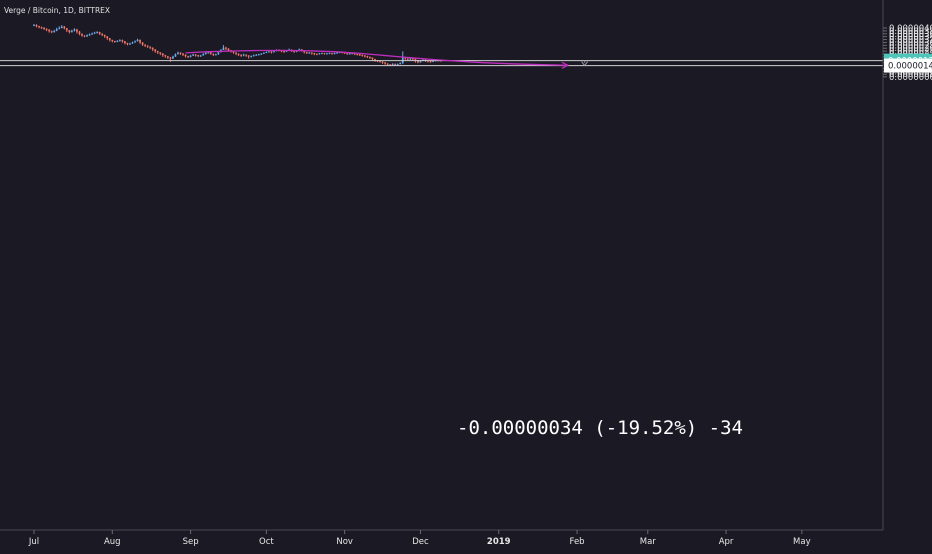  Describe the element at coordinates (420, 542) in the screenshot. I see `x-tick-label: Dec` at that location.